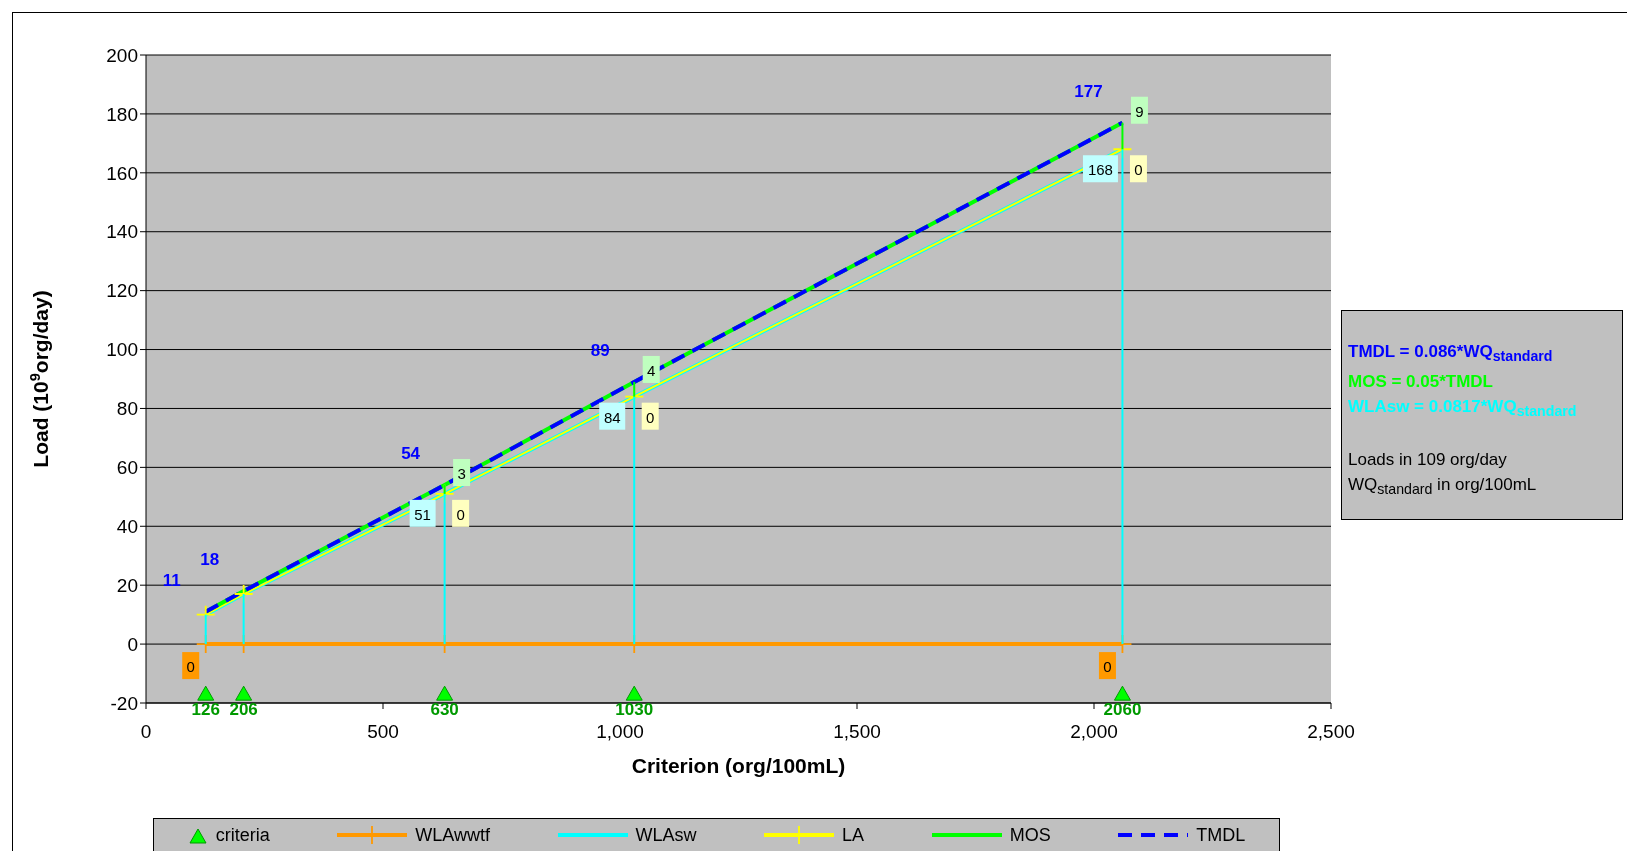 Image resolution: width=1627 pixels, height=851 pixels. What do you see at coordinates (853, 835) in the screenshot?
I see `legend-label: LA` at bounding box center [853, 835].